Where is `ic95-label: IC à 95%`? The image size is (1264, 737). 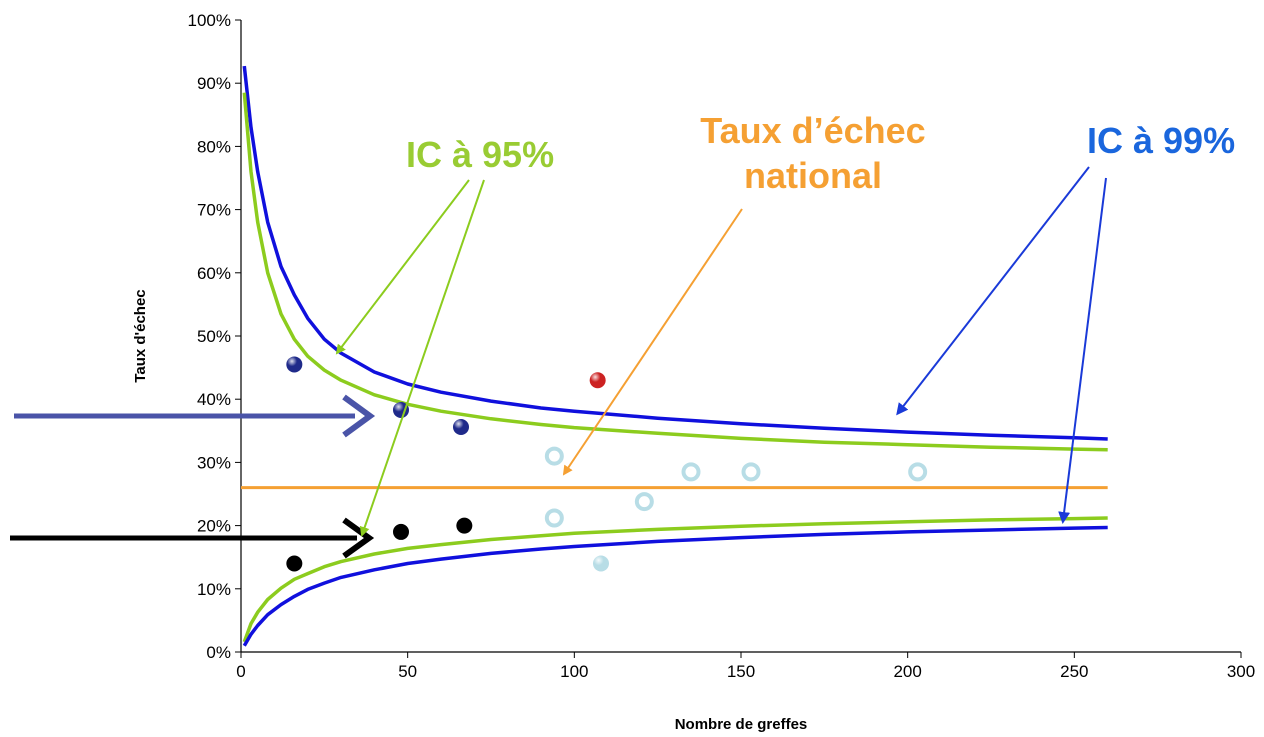
ic95-label: IC à 95% is located at coordinates (480, 154).